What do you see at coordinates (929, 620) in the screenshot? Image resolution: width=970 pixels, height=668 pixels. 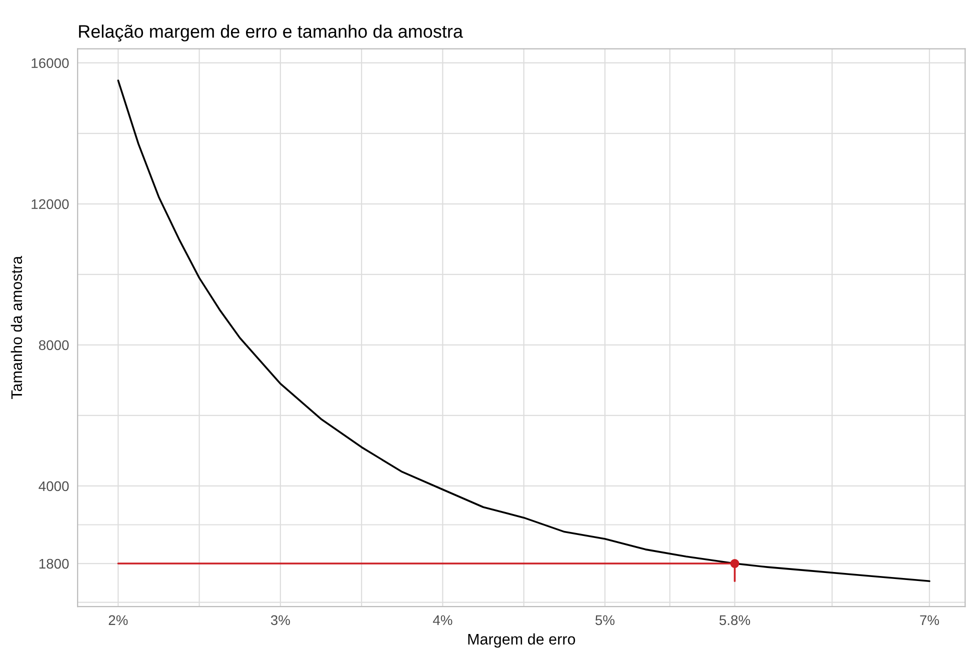 I see `x-tick-label: 7%` at bounding box center [929, 620].